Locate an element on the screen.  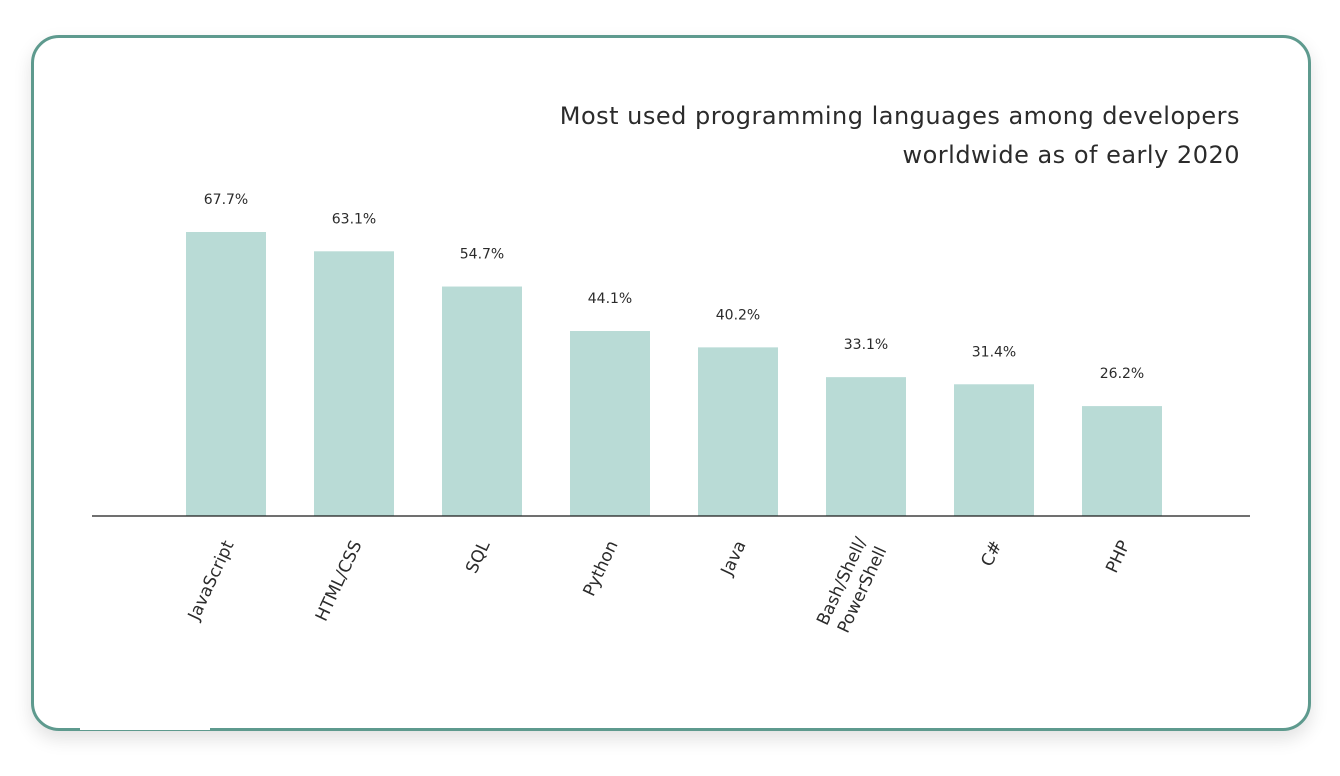
value-label-3: 44.1% is located at coordinates (610, 299).